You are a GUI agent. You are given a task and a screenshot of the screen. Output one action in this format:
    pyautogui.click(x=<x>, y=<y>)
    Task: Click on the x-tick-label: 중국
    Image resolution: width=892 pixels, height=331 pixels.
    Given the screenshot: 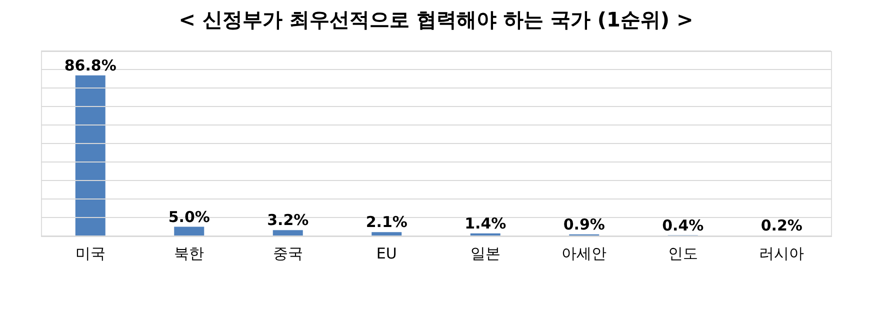 What is the action you would take?
    pyautogui.click(x=287, y=253)
    